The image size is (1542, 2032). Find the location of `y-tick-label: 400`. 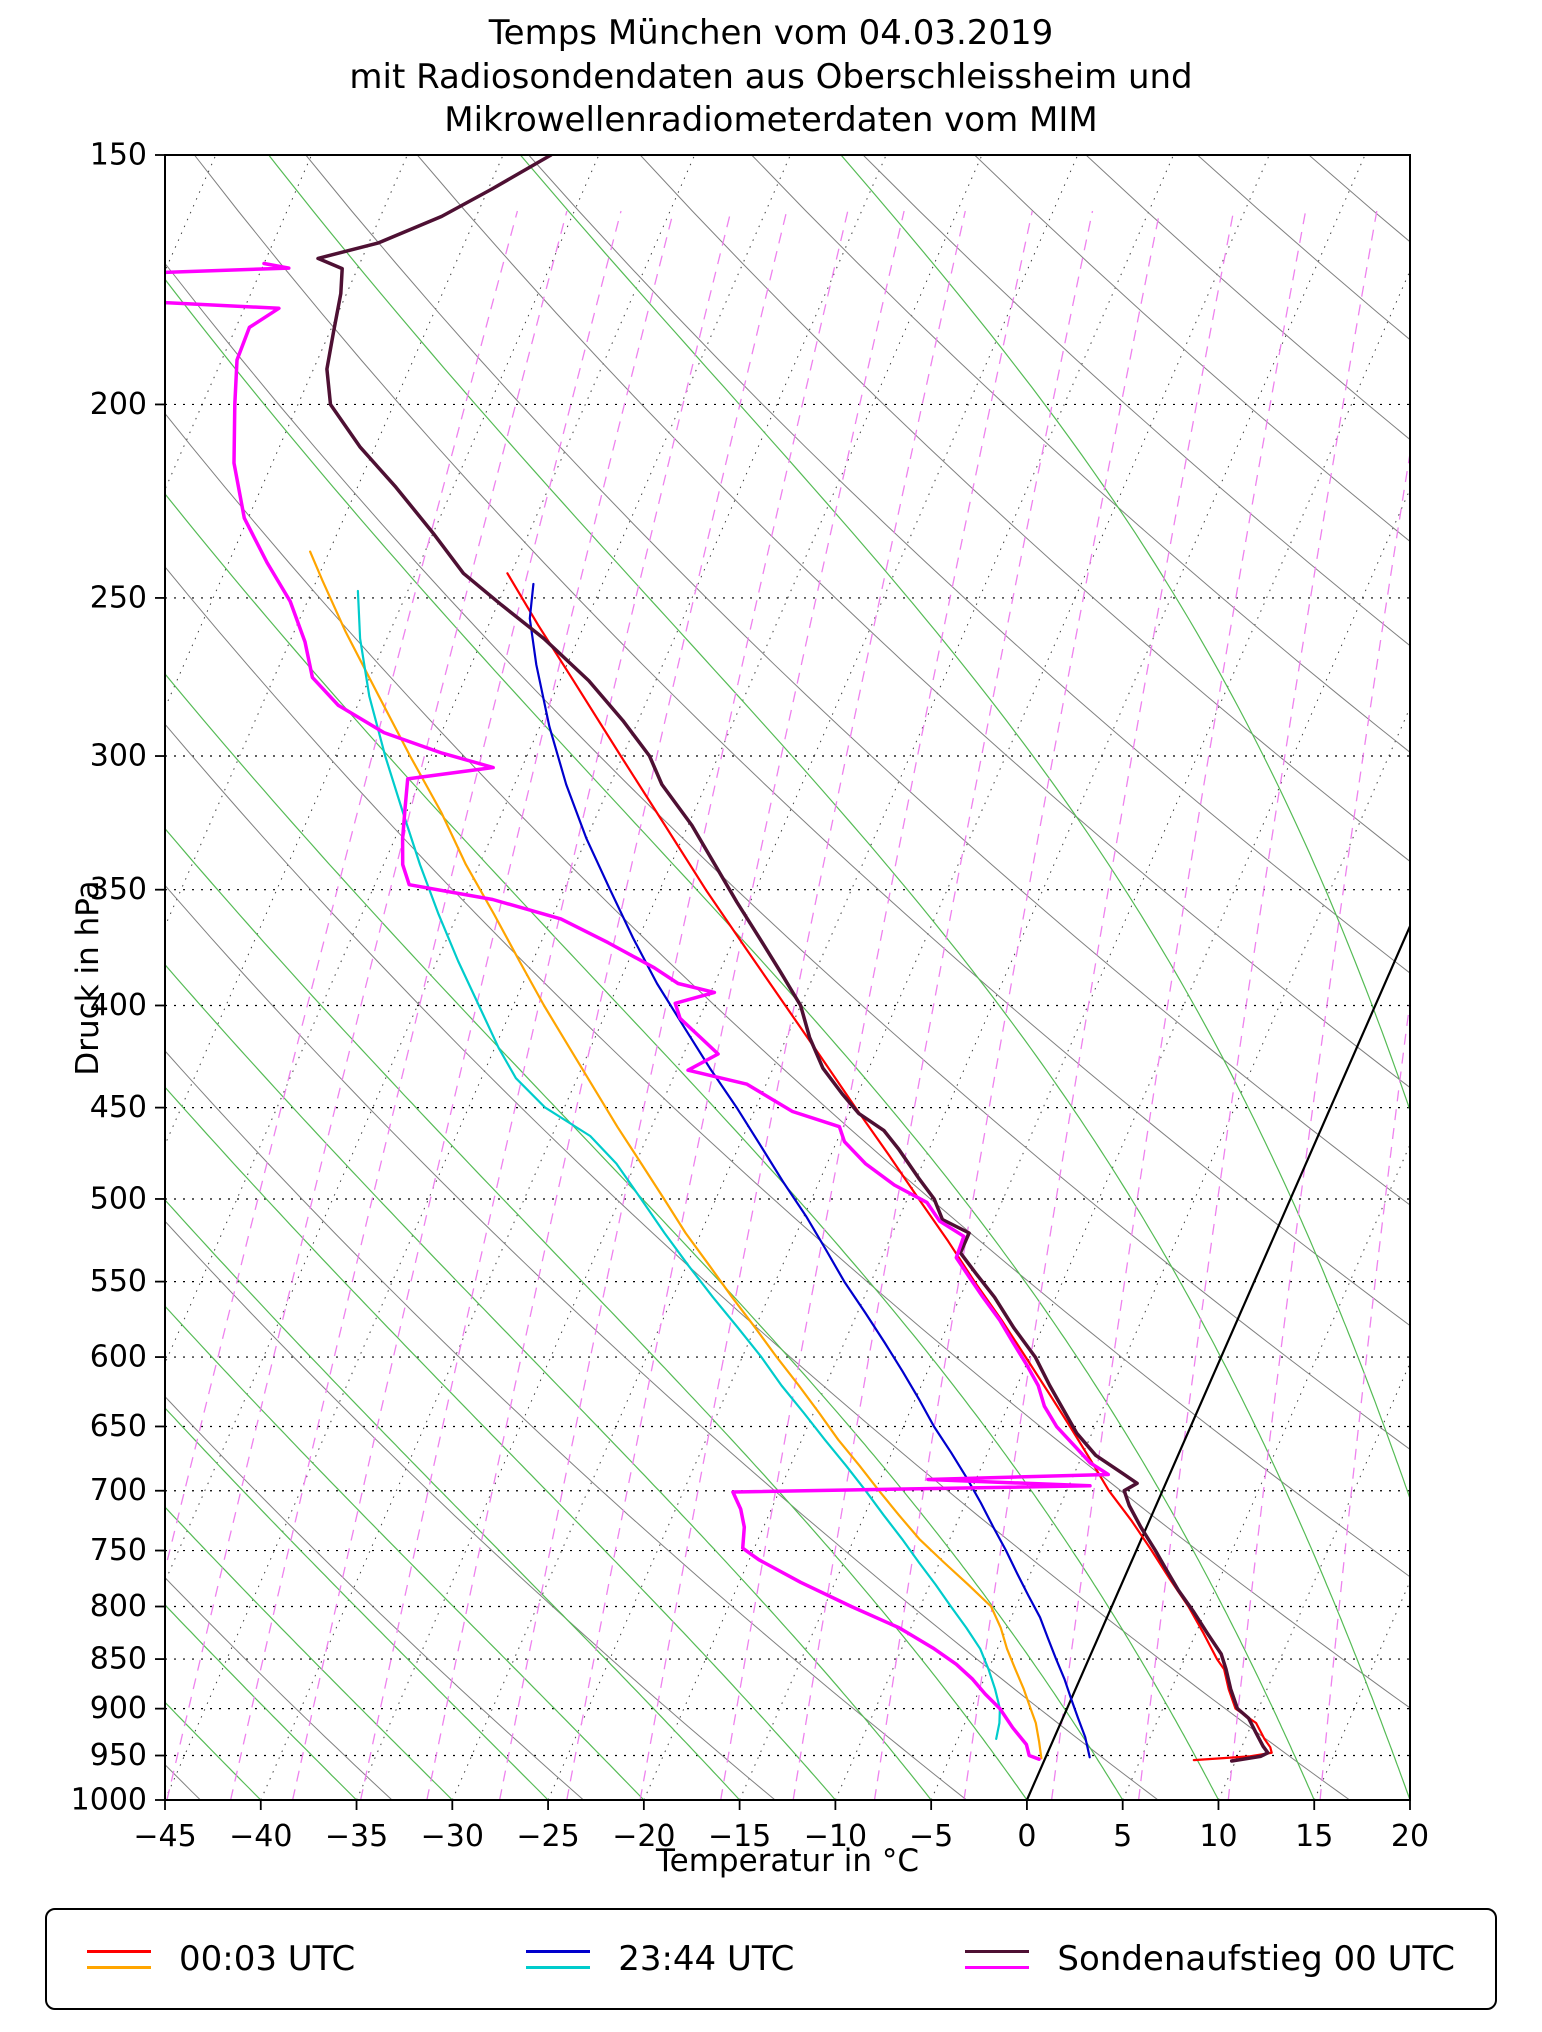

y-tick-label: 400 is located at coordinates (118, 1005).